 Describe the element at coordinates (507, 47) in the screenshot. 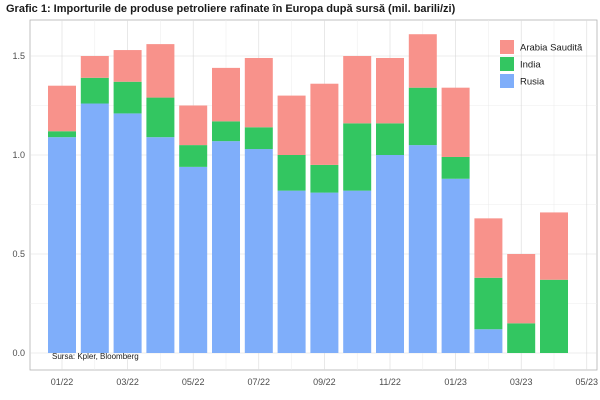

I see `legend-key-arabia-saudit-` at that location.